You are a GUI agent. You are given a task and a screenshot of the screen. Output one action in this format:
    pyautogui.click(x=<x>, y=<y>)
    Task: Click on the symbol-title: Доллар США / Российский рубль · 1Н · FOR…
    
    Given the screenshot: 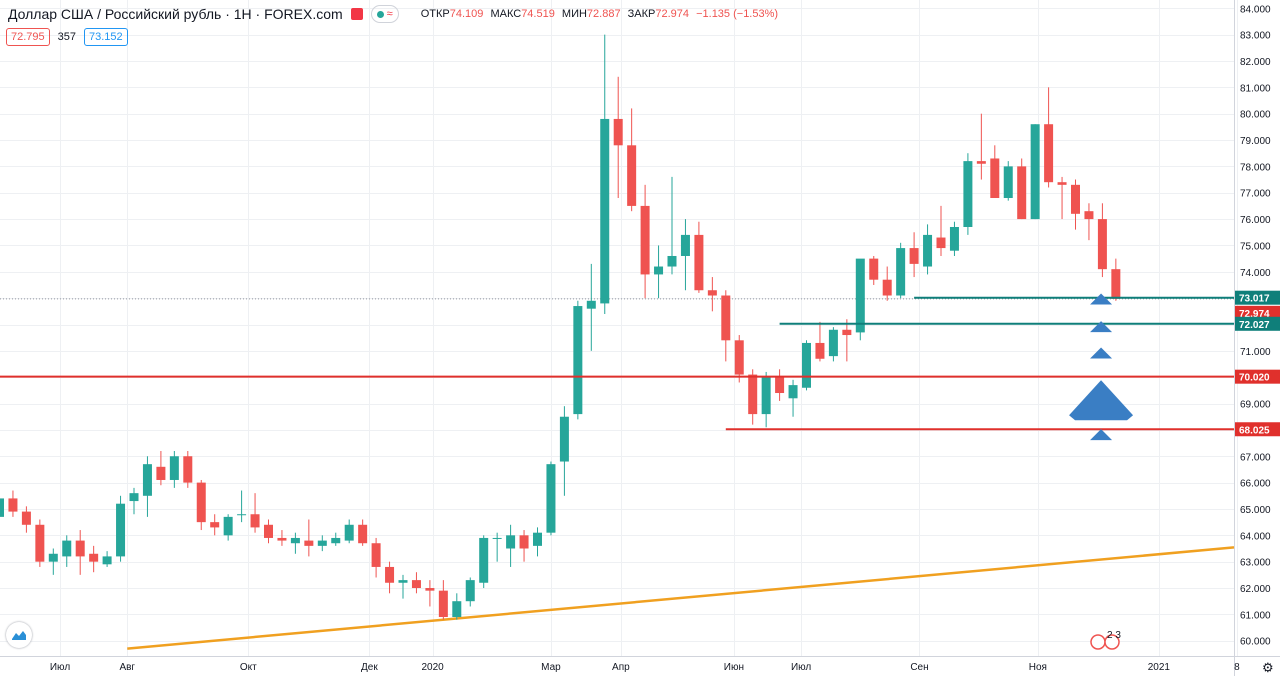 What is the action you would take?
    pyautogui.click(x=175, y=14)
    